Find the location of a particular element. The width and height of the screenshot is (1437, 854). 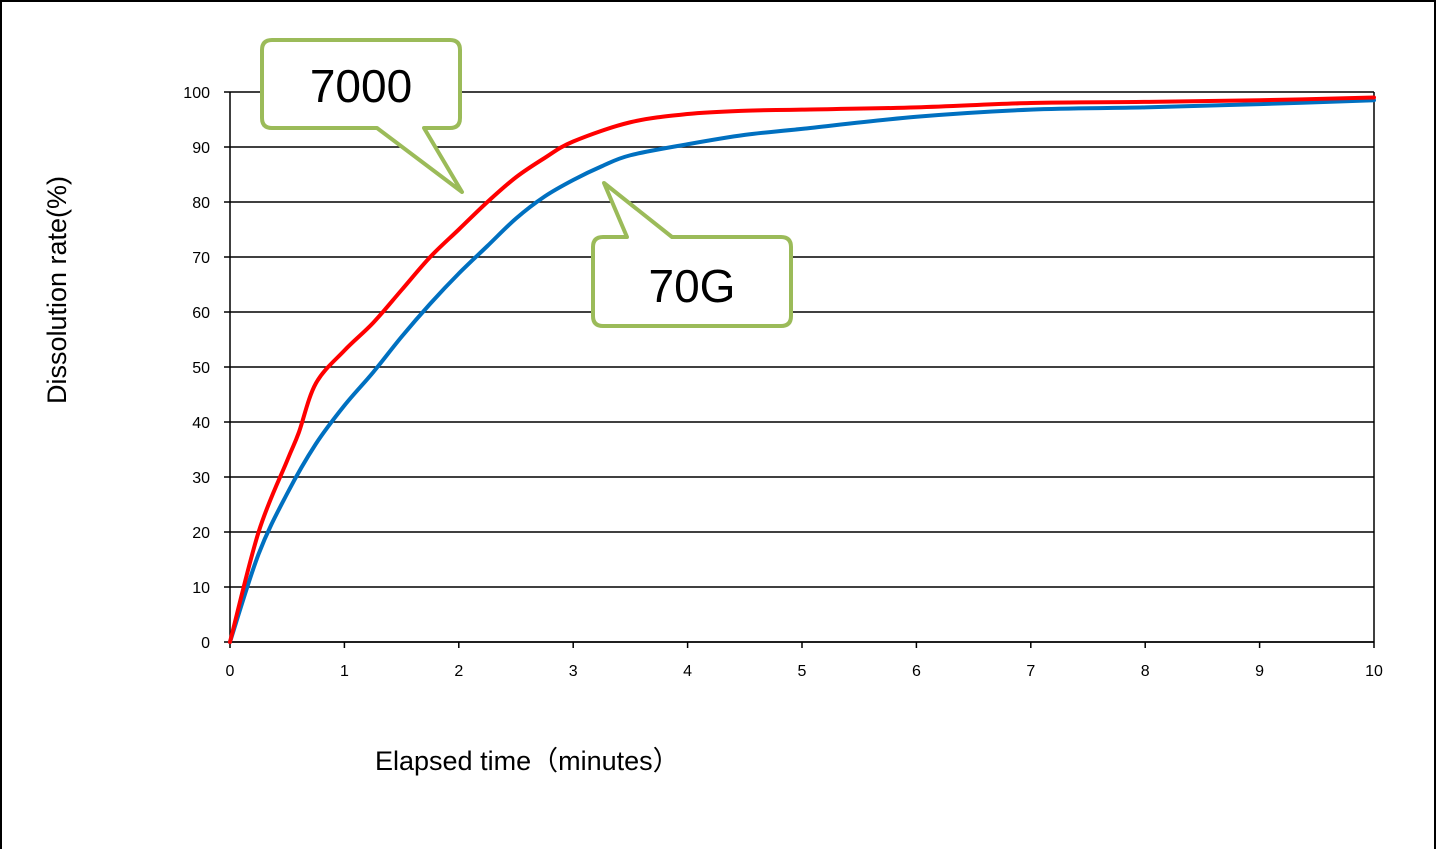

callout-7000: 7000 is located at coordinates (362, 116).